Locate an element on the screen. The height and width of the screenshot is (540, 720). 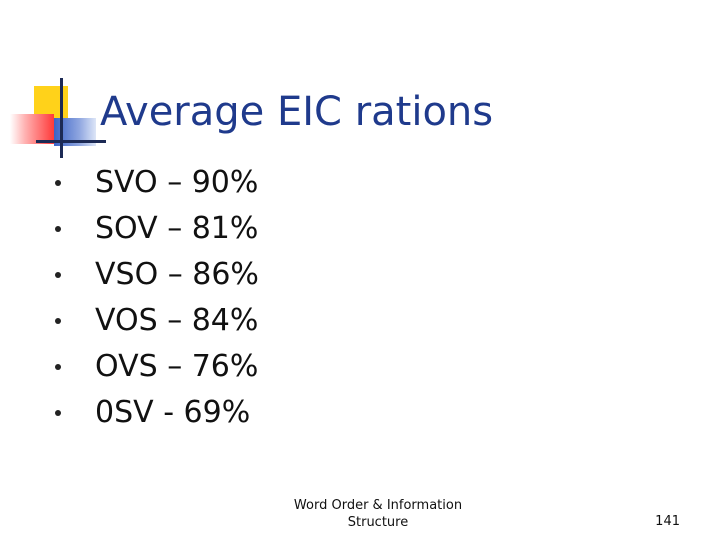
bullet-text: SVO – 90% is located at coordinates (177, 182).